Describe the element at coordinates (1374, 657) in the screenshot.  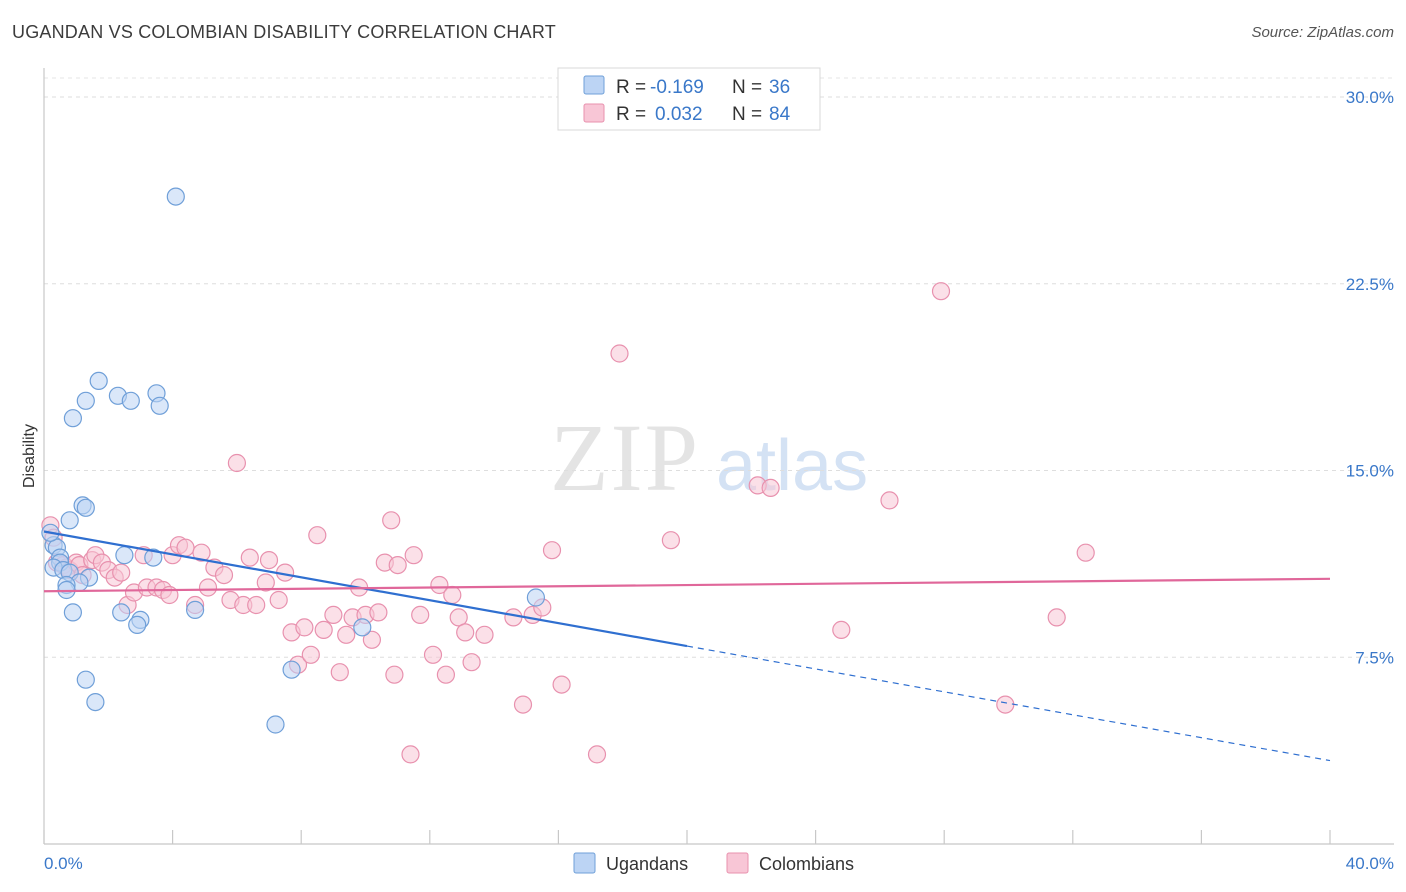
I see `y-tick-label-0: 7.5%` at that location.